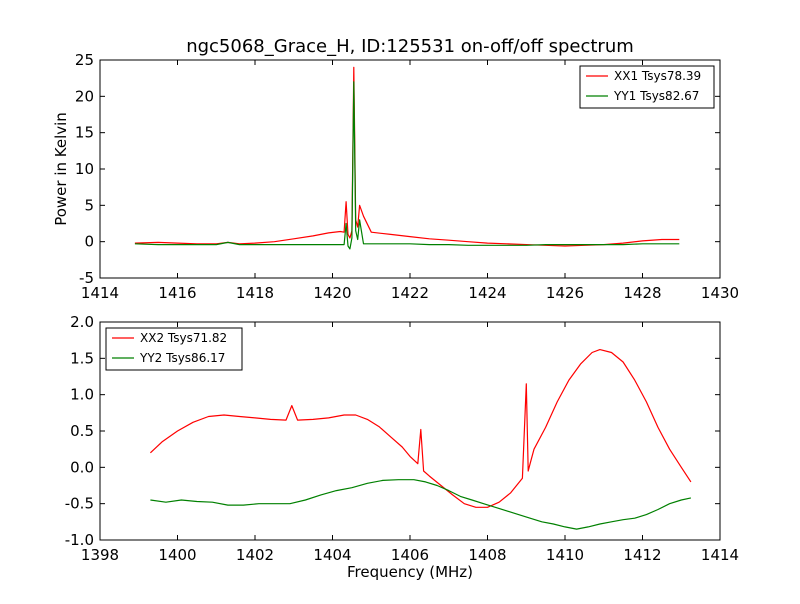 This screenshot has width=800, height=604. Describe the element at coordinates (332, 555) in the screenshot. I see `x-tick-label: 1404` at that location.